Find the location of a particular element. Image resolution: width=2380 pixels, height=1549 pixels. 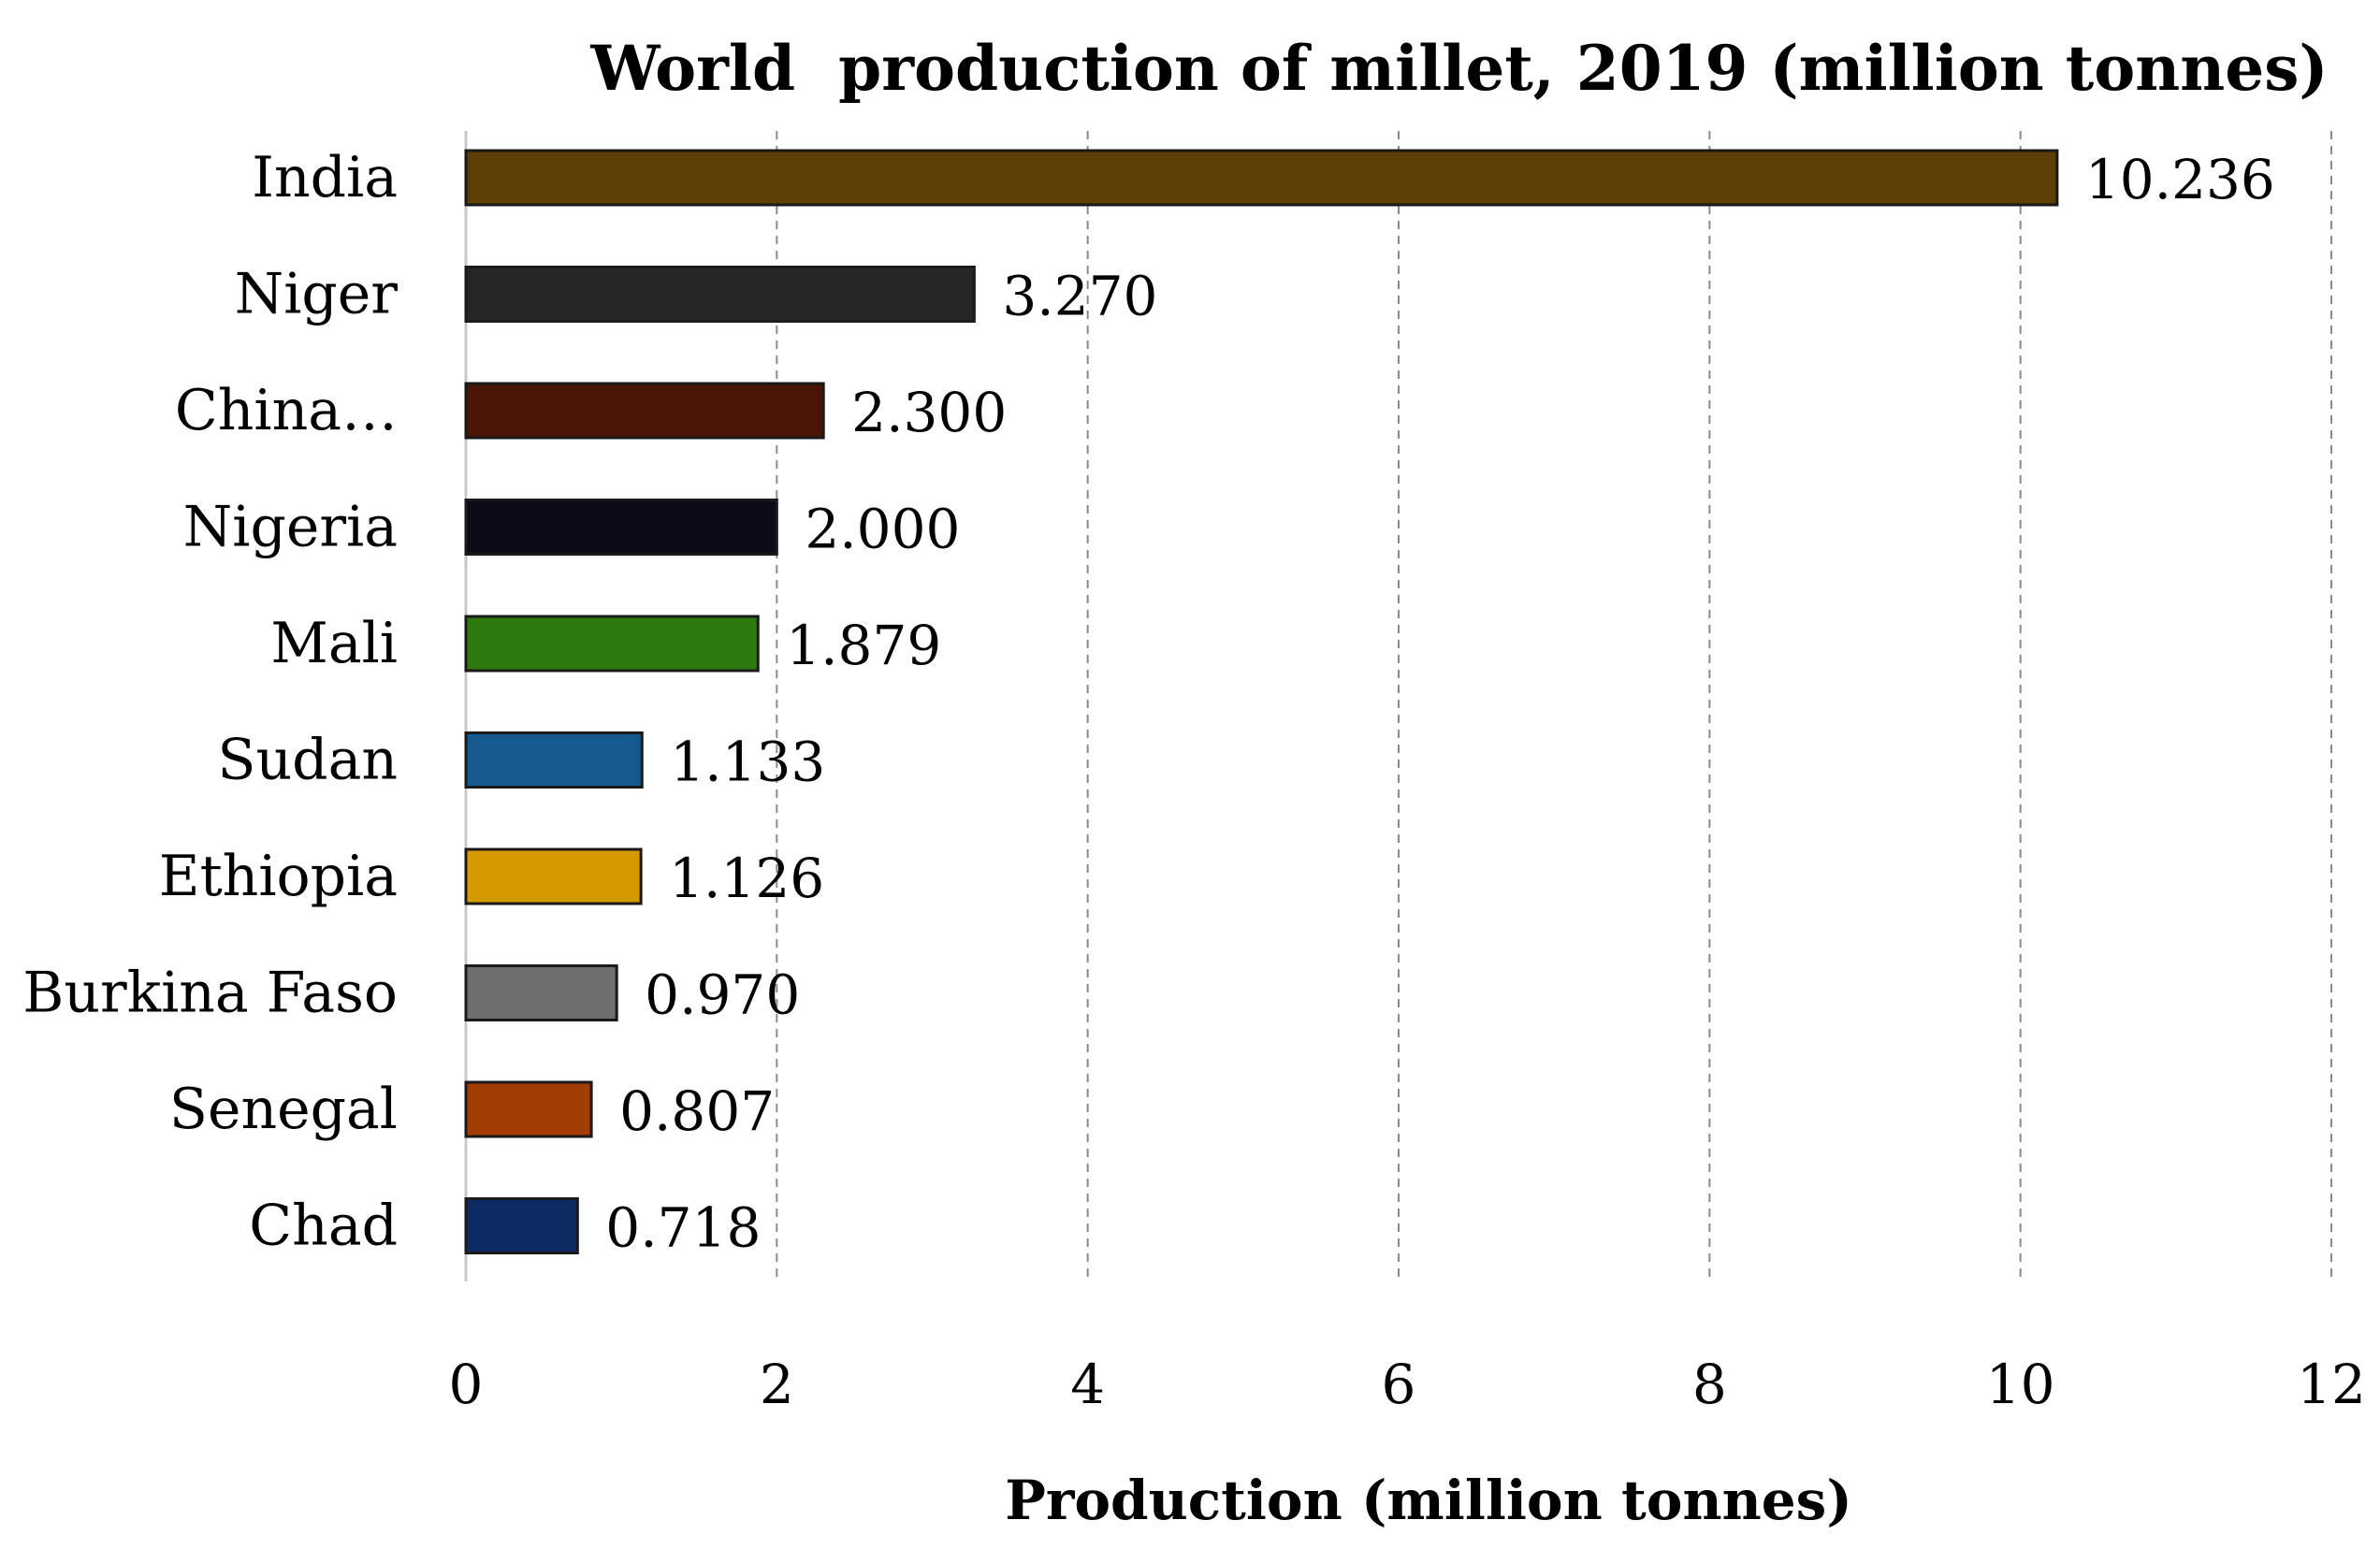

value-label-niger: 3.270 is located at coordinates (1079, 297).